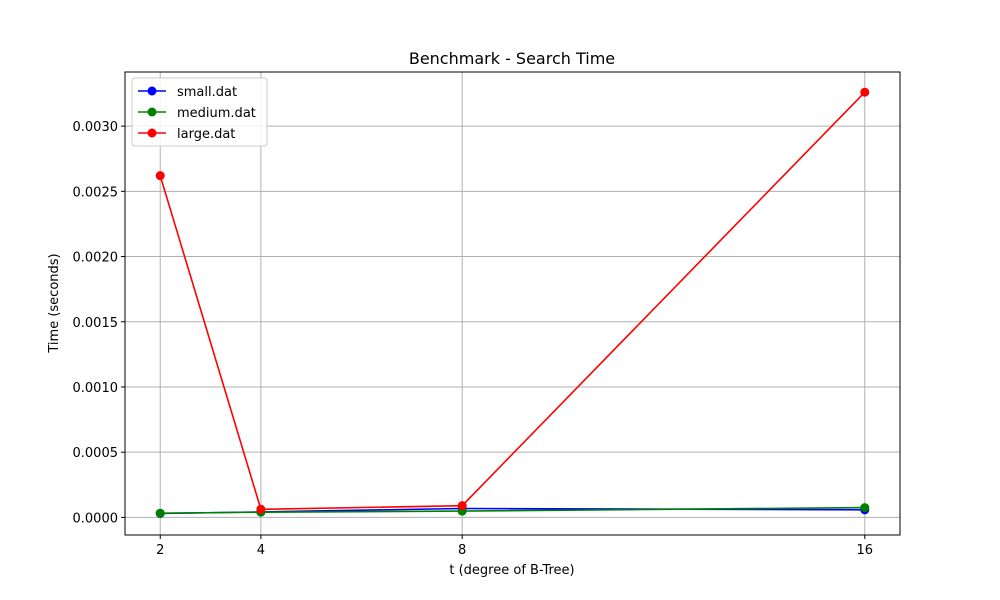  I want to click on y-tick-label: 0.0020, so click(96, 258).